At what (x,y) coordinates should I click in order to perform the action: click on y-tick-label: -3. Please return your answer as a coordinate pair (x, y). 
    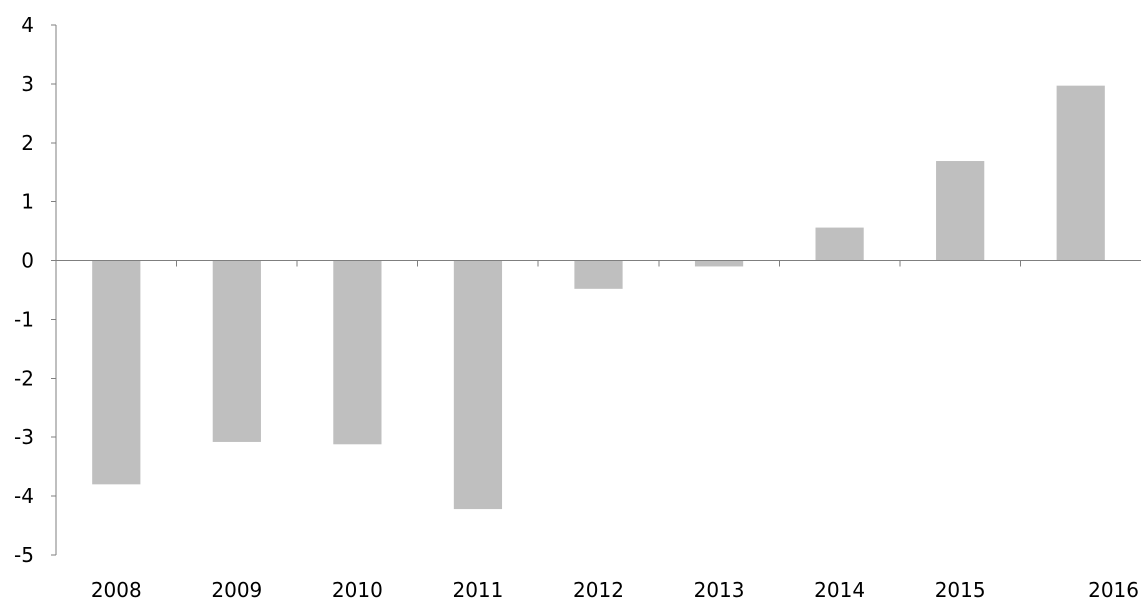
    Looking at the image, I should click on (24, 437).